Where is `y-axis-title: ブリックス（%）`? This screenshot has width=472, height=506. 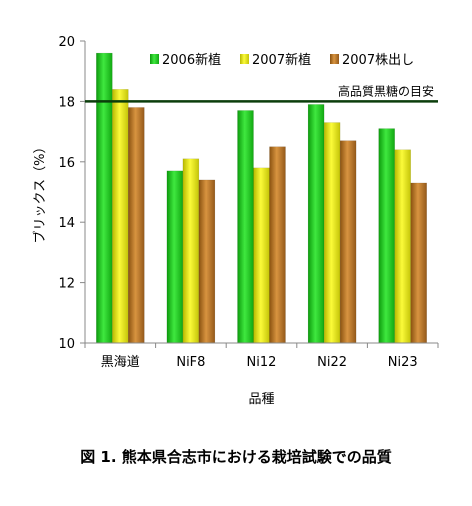
y-axis-title: ブリックス（%） is located at coordinates (40, 192).